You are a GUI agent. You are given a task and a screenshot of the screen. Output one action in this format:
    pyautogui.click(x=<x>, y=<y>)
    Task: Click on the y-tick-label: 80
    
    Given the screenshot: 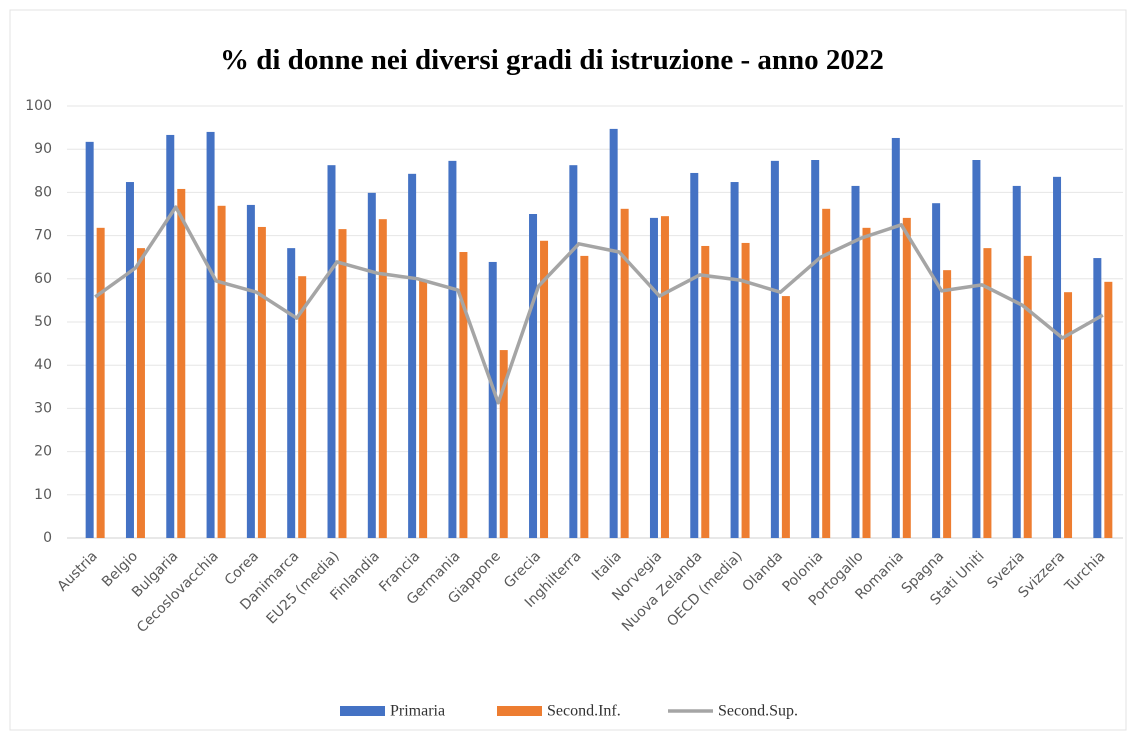 What is the action you would take?
    pyautogui.click(x=43, y=192)
    